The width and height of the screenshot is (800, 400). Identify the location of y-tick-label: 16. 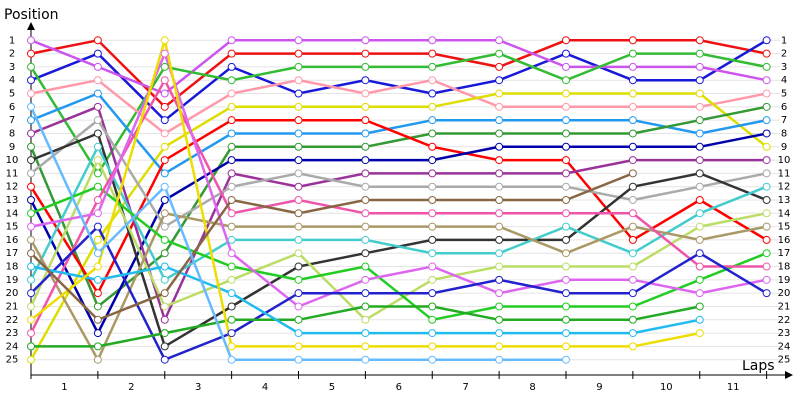
(12, 240).